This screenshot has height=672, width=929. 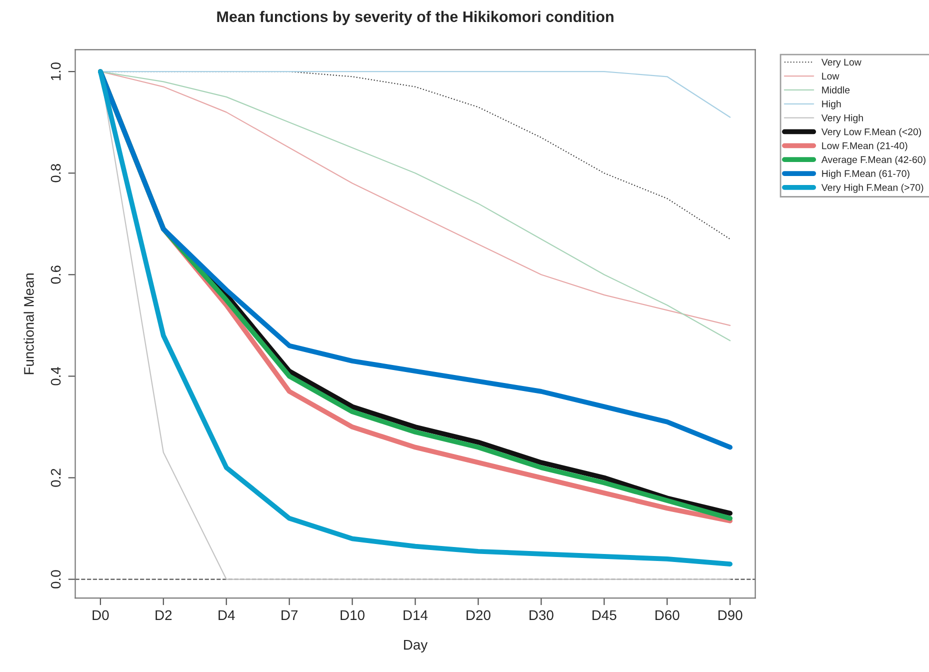 What do you see at coordinates (100, 615) in the screenshot?
I see `x-tick-label: D0` at bounding box center [100, 615].